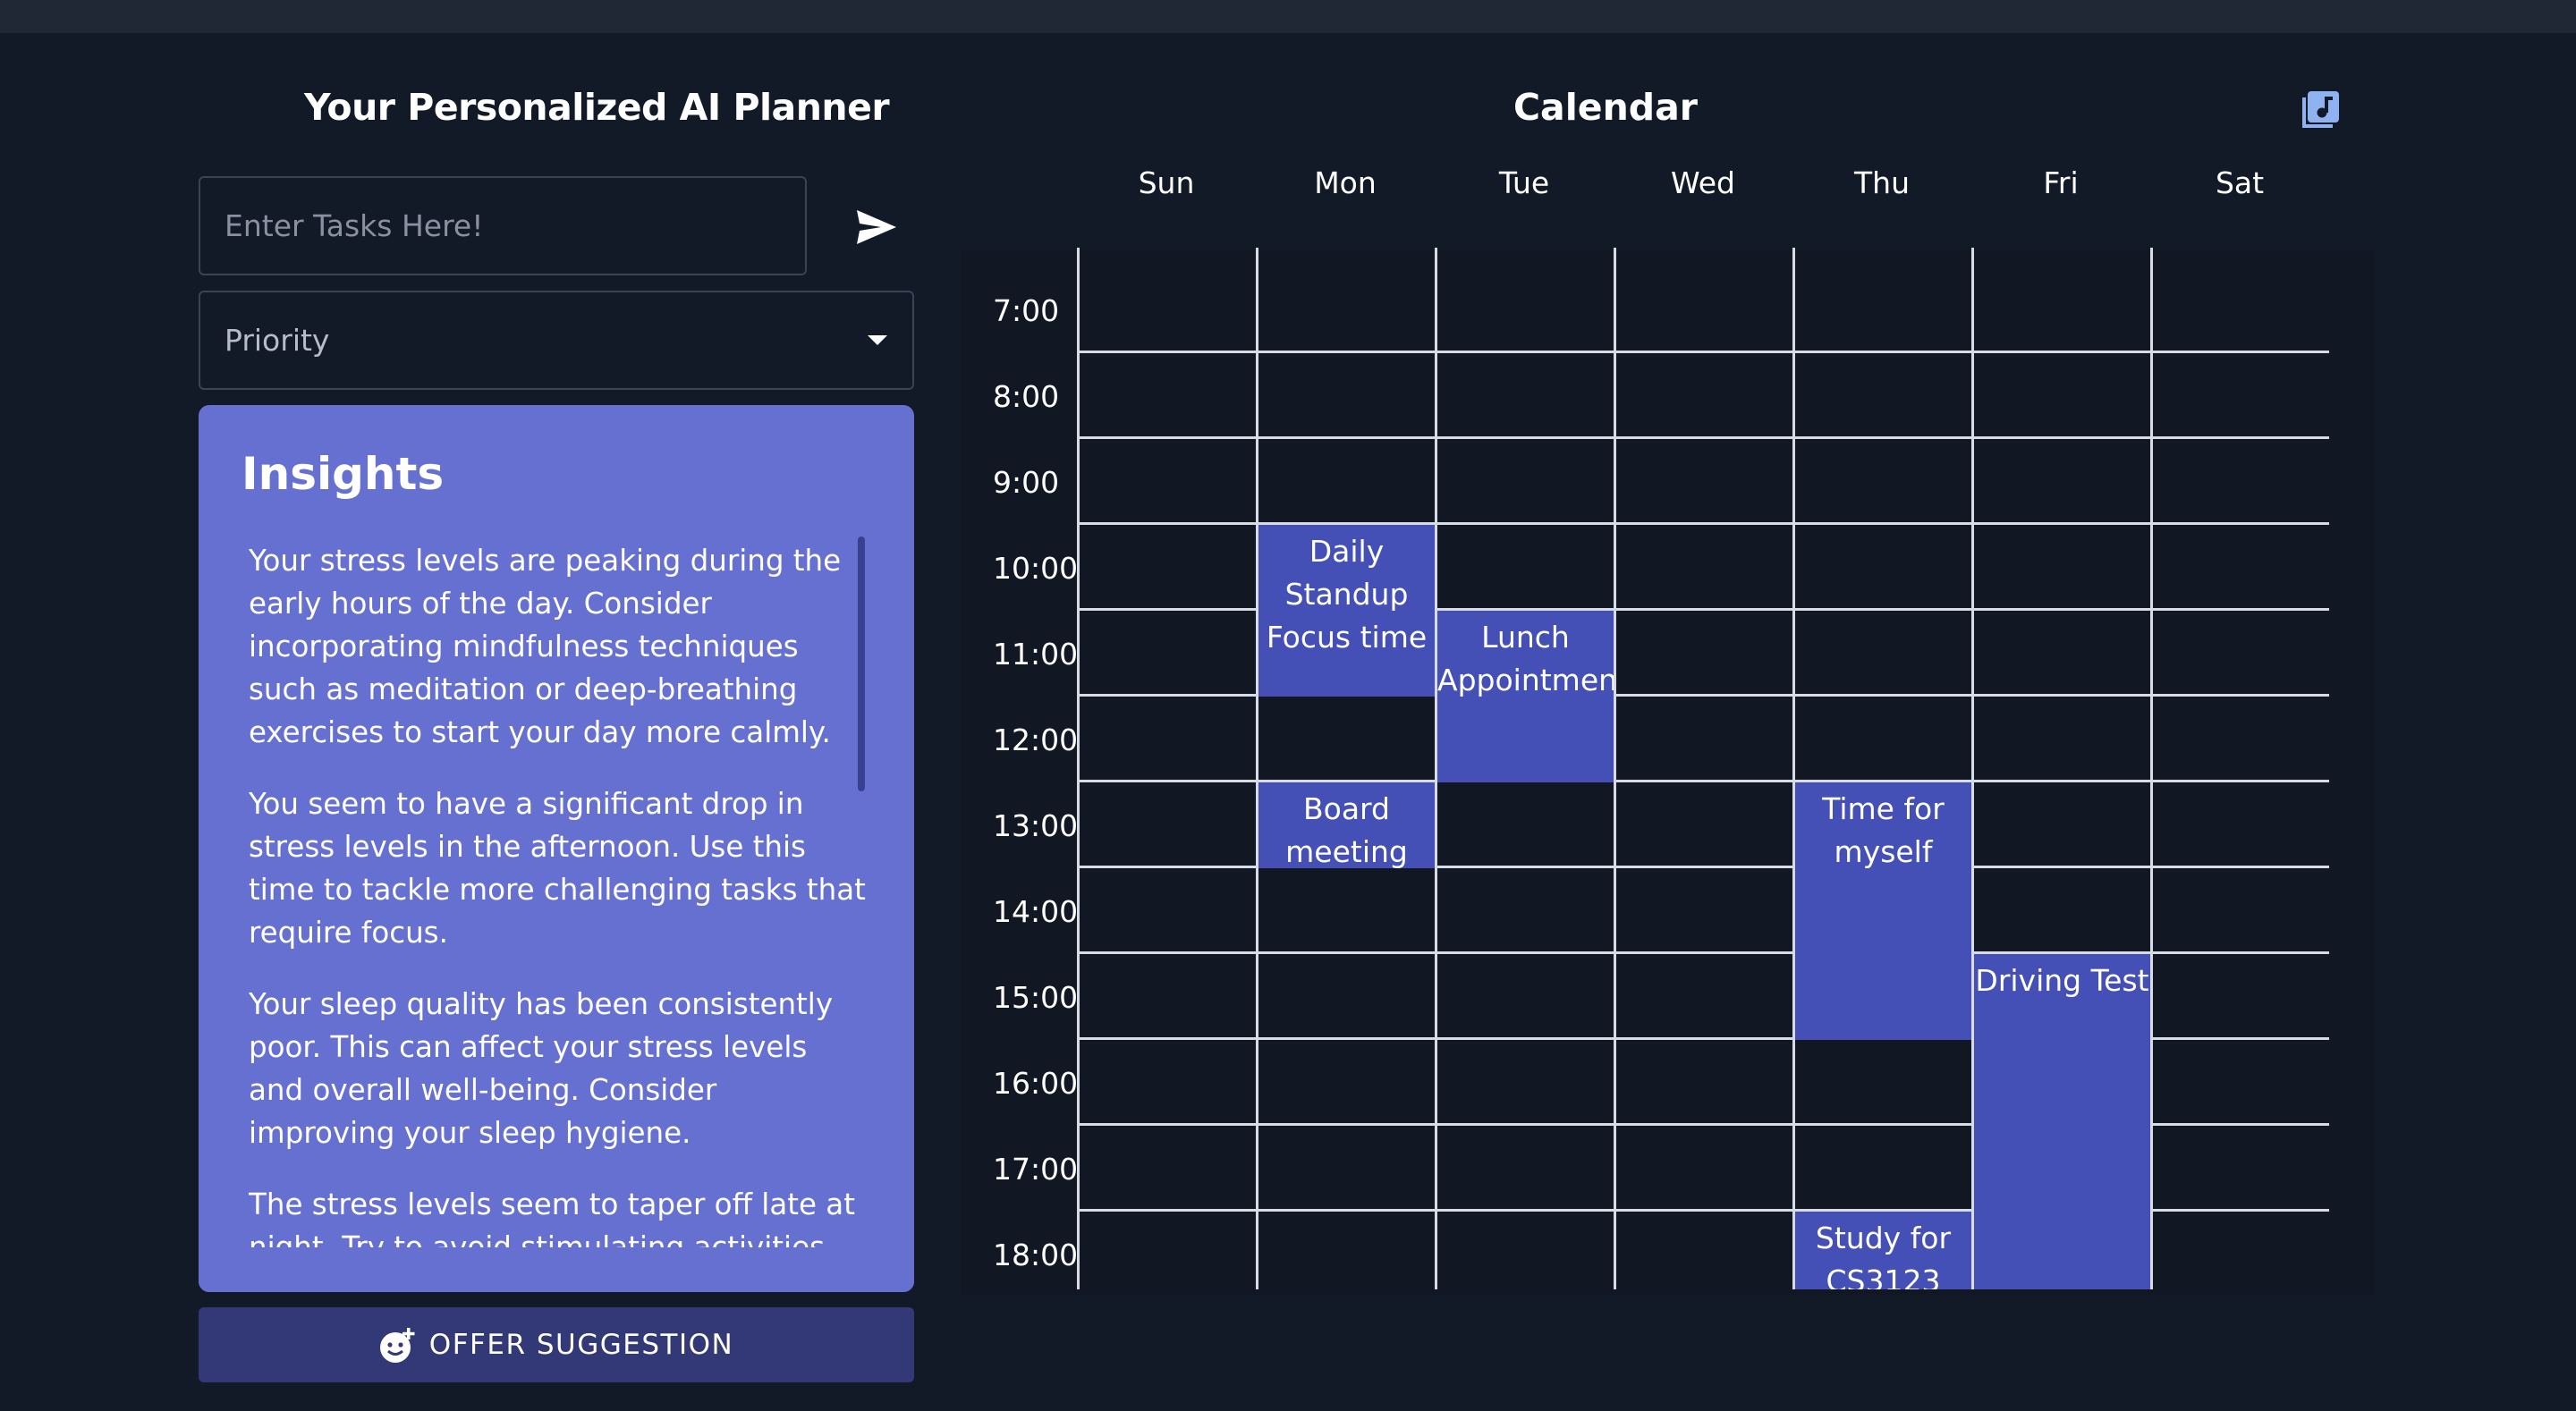 The height and width of the screenshot is (1411, 2576). What do you see at coordinates (1026, 310) in the screenshot?
I see `time-label: 7:00` at bounding box center [1026, 310].